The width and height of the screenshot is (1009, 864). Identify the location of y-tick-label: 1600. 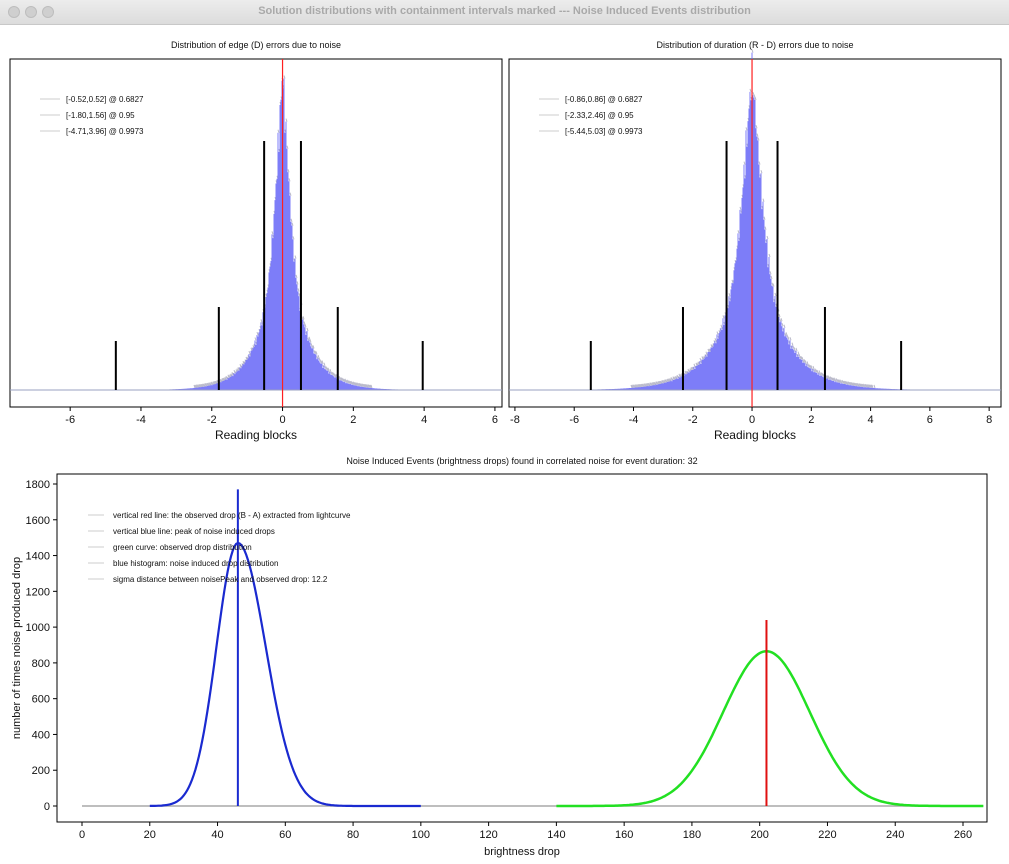
(38, 521).